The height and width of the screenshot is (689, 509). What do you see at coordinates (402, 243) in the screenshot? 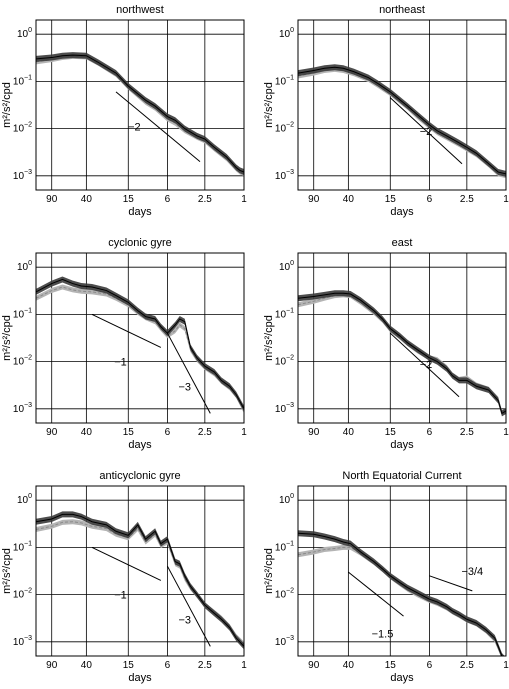
I see `chart-title: east` at bounding box center [402, 243].